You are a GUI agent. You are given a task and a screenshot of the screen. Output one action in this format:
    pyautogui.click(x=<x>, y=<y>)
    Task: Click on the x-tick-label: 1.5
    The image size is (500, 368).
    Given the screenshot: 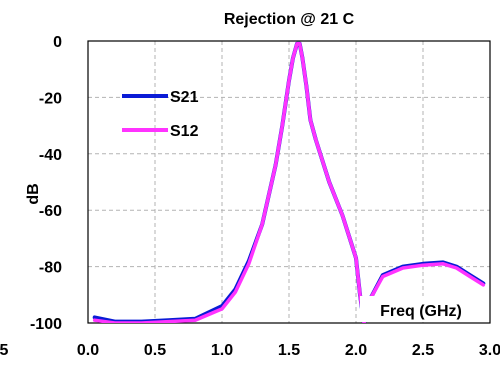 What is the action you would take?
    pyautogui.click(x=289, y=350)
    